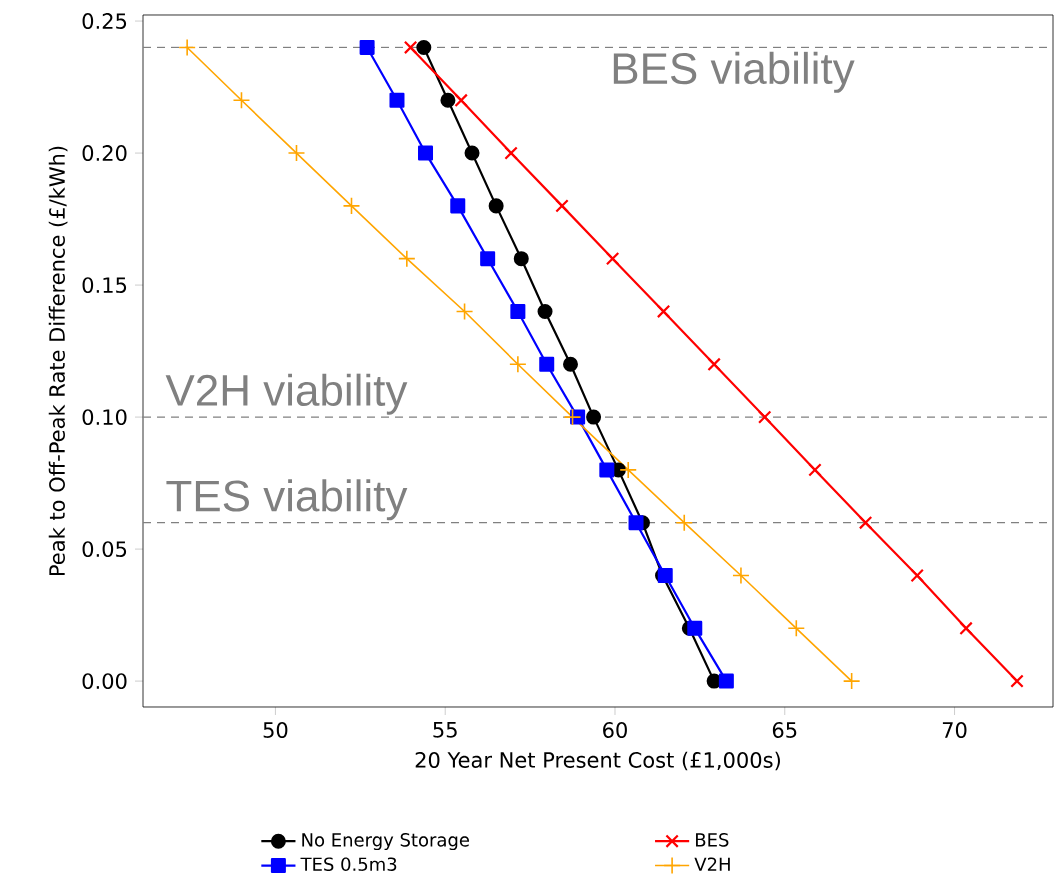 The width and height of the screenshot is (1054, 892). Describe the element at coordinates (58, 361) in the screenshot. I see `y-axis-title: Peak to Off-Peak Rate Difference (£/kWh)` at that location.